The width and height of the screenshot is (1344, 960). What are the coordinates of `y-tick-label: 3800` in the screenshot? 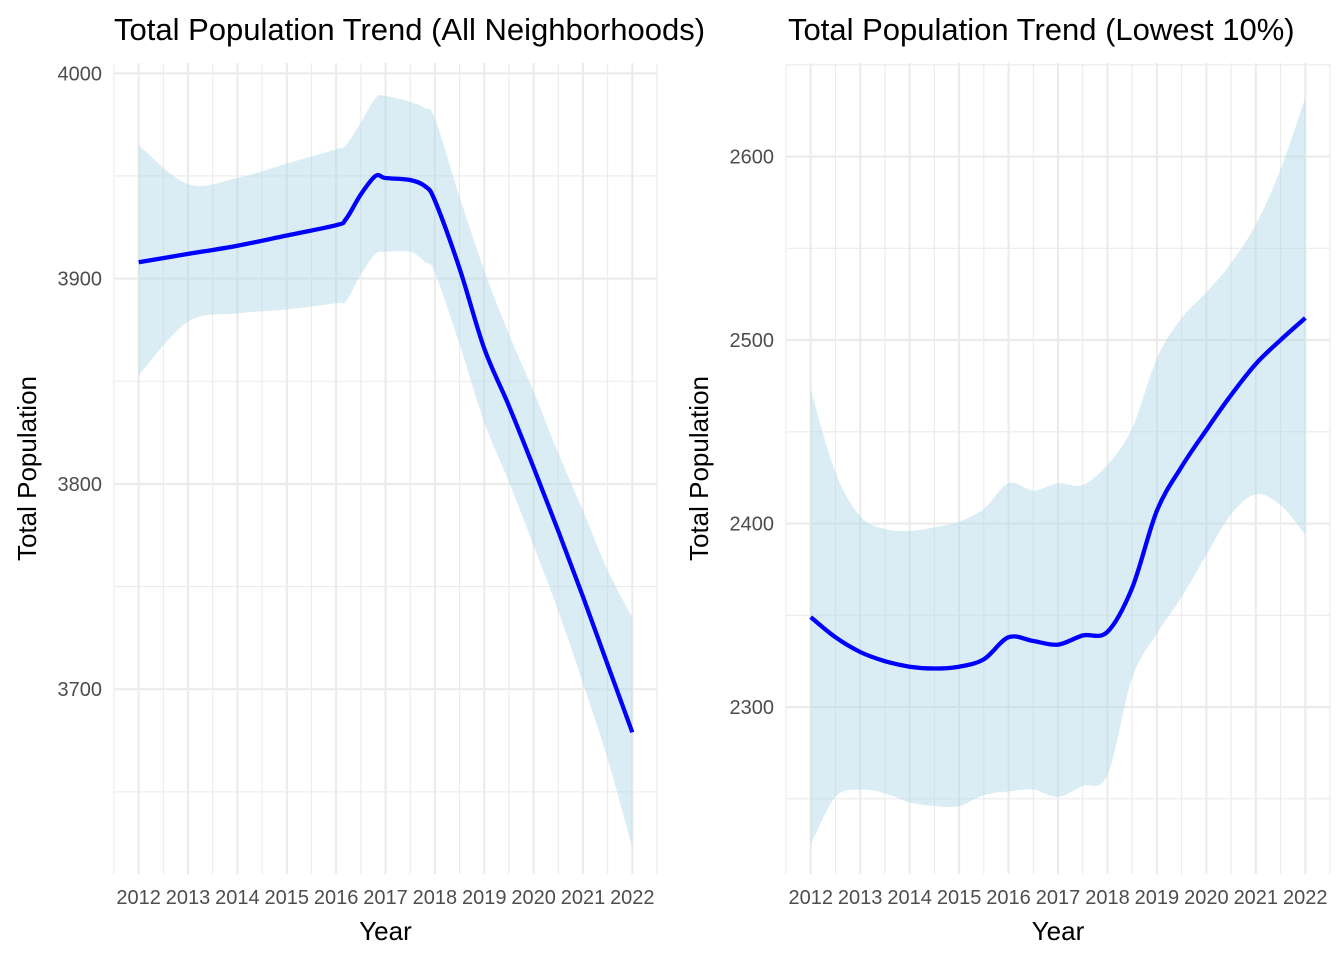 It's located at (80, 485).